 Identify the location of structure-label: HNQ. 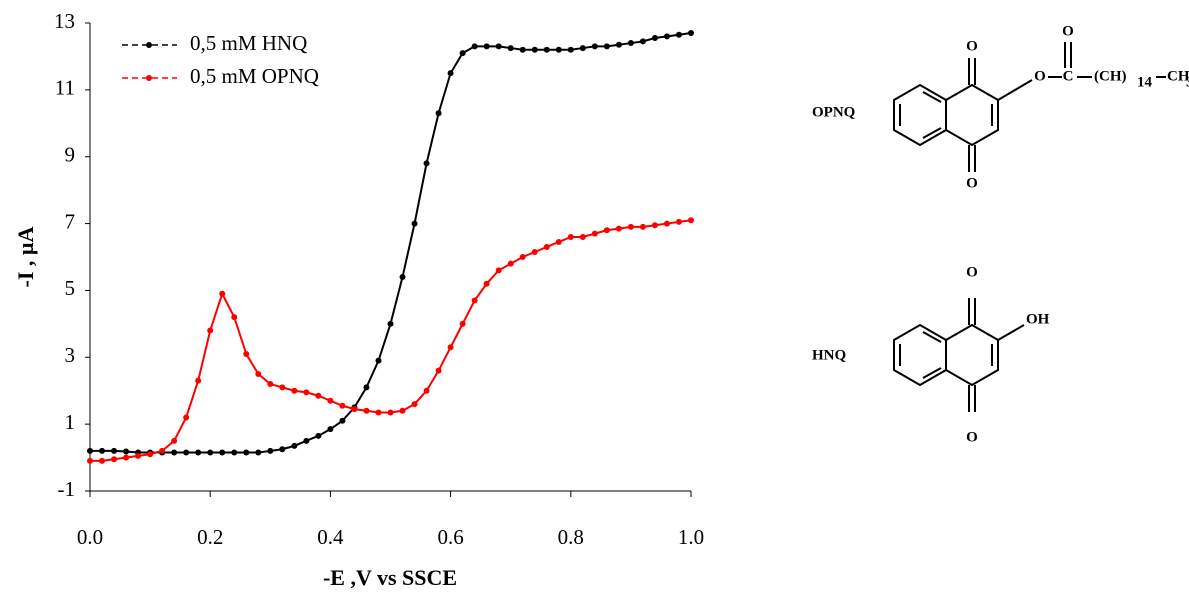
(829, 355).